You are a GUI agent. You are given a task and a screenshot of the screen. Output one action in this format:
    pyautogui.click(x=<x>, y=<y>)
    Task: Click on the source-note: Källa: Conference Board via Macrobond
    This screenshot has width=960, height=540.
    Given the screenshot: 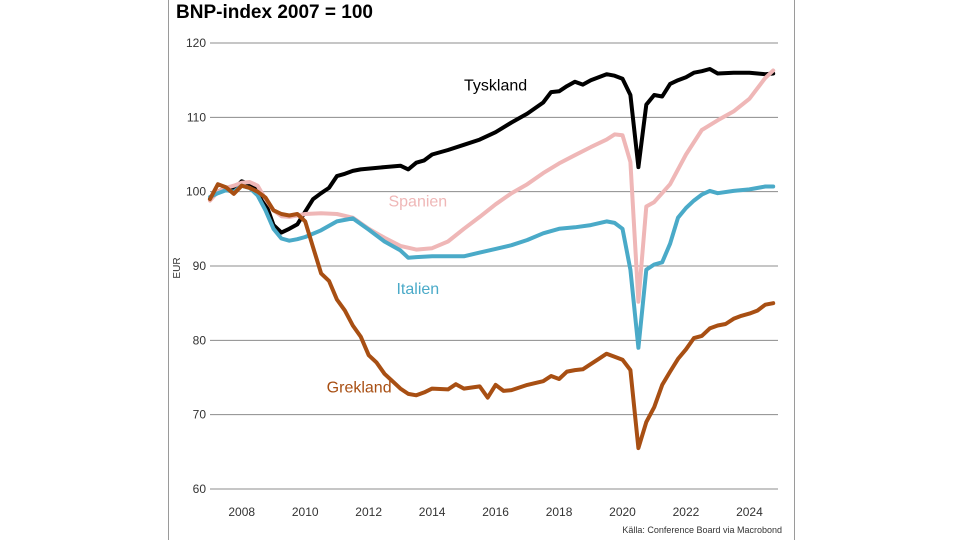 What is the action you would take?
    pyautogui.click(x=702, y=530)
    